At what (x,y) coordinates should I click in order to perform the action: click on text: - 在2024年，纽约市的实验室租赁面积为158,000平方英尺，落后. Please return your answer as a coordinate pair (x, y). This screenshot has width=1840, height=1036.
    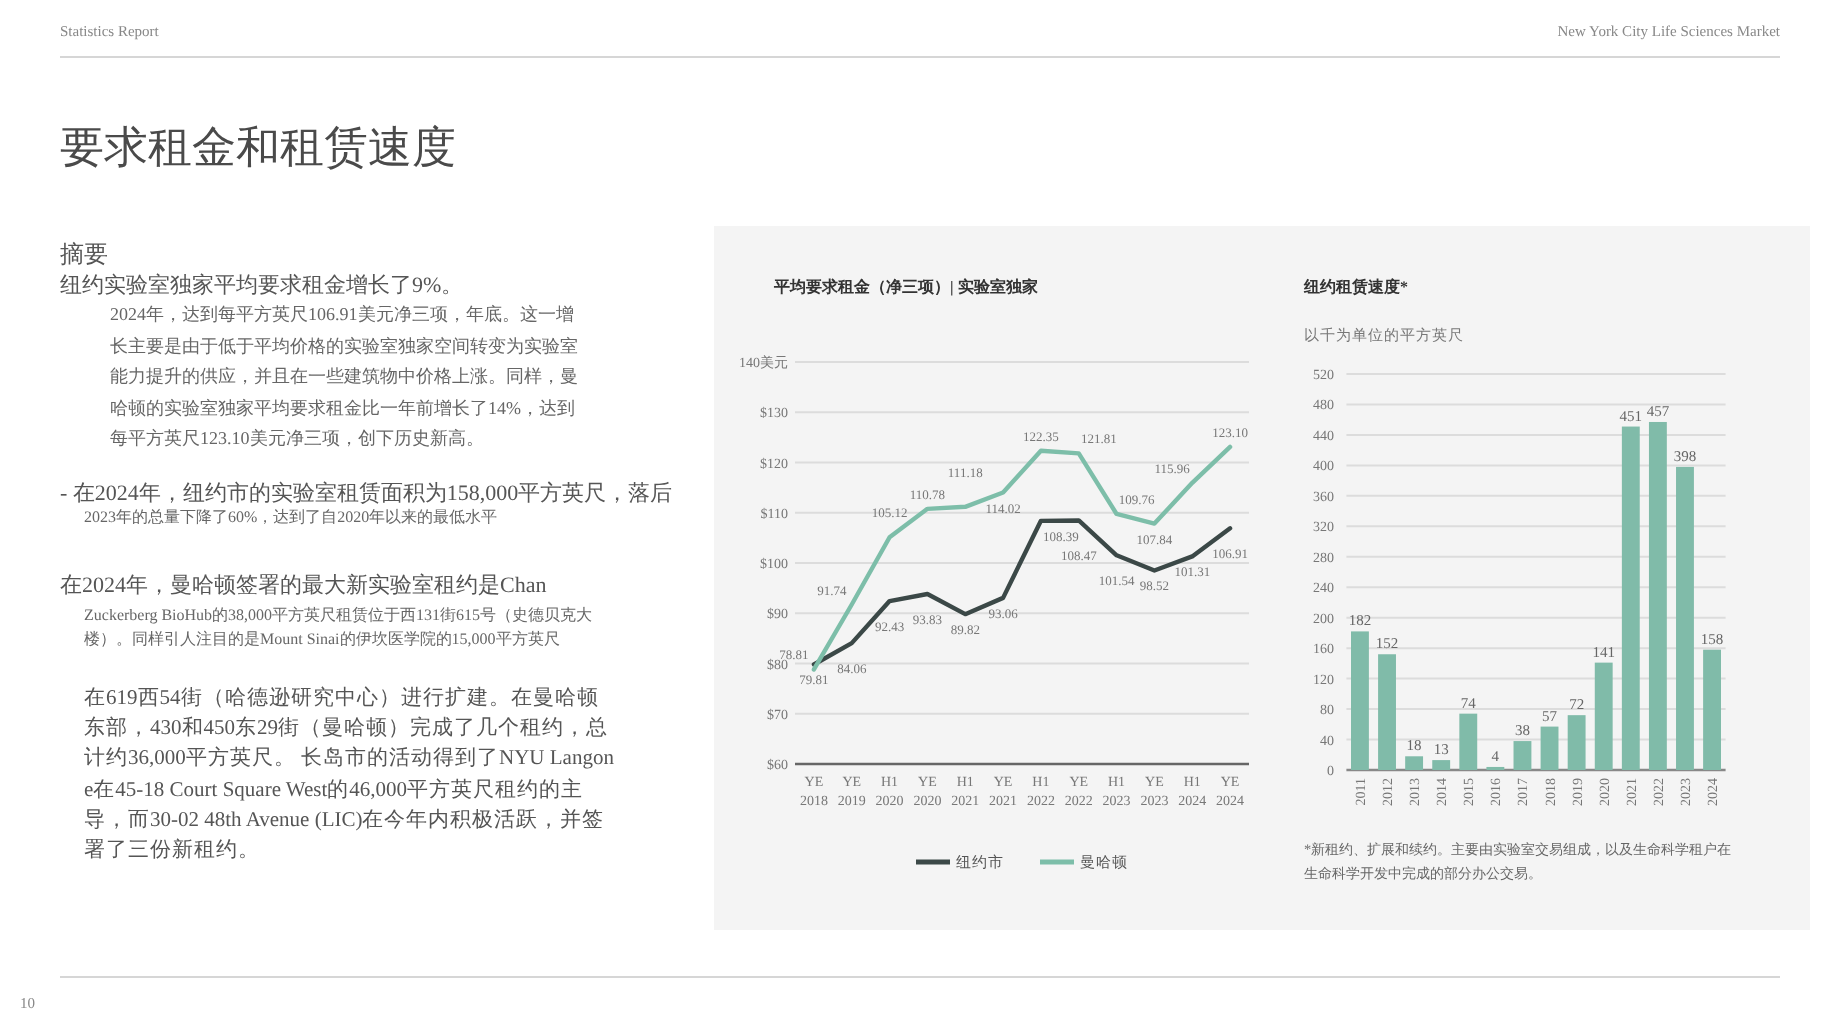
    Looking at the image, I should click on (366, 495).